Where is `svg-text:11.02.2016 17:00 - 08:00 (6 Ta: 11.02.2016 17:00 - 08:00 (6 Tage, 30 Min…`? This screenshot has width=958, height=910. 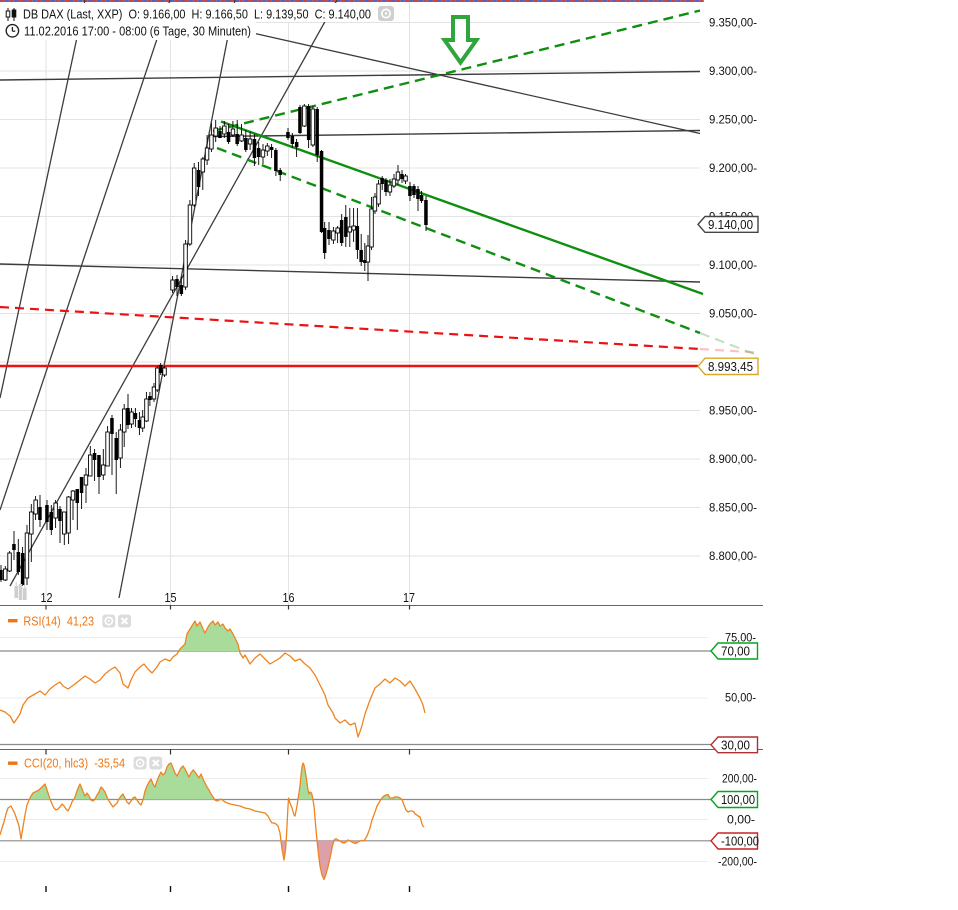 svg-text:11.02.2016 17:00 - 08:00 (6 Ta: 11.02.2016 17:00 - 08:00 (6 Tage, 30 Min… is located at coordinates (137, 31).